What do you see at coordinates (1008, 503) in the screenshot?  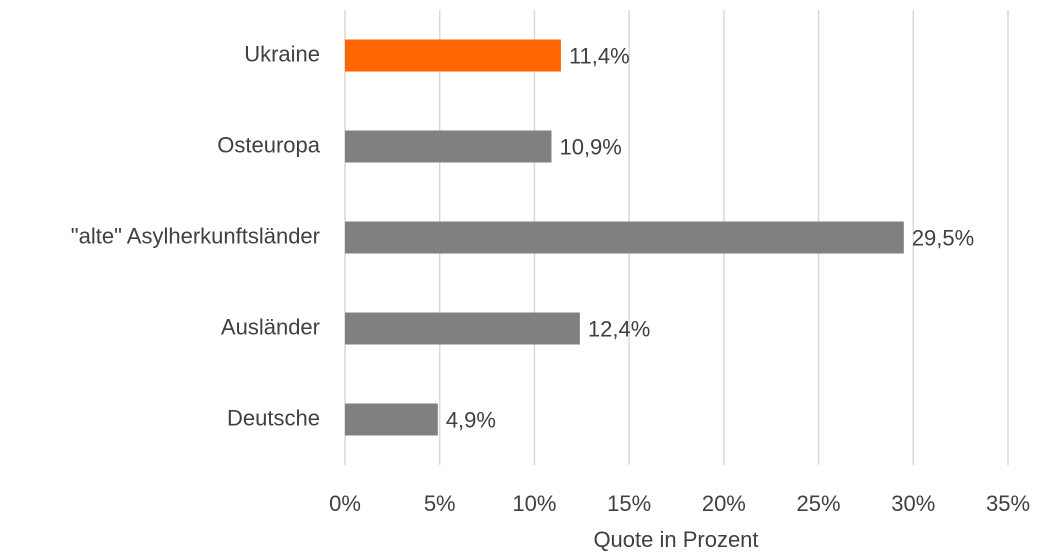 I see `x-tick-label: 35%` at bounding box center [1008, 503].